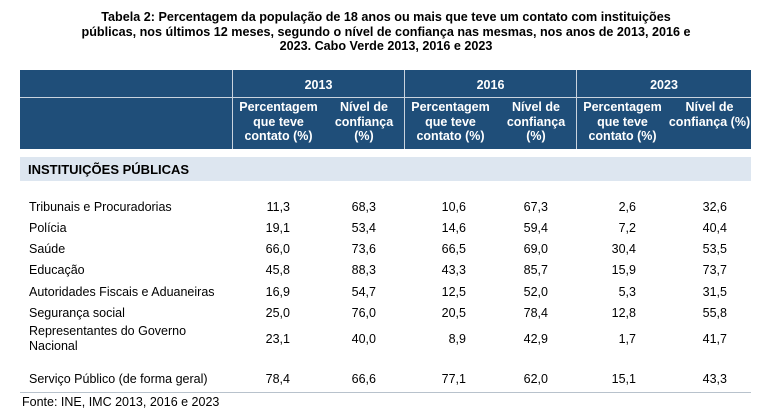 The height and width of the screenshot is (418, 780). What do you see at coordinates (363, 339) in the screenshot?
I see `cell-value: 40,0` at bounding box center [363, 339].